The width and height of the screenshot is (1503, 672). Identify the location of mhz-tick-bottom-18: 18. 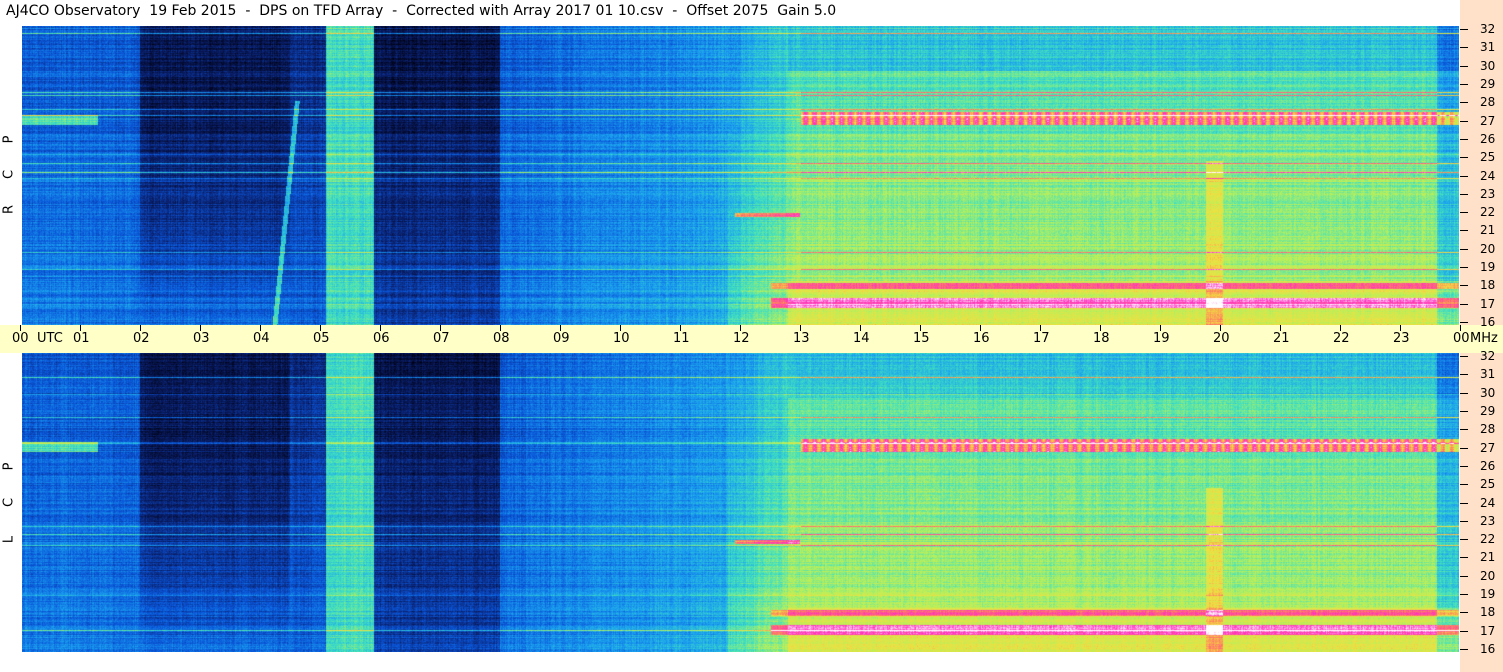
(1488, 612).